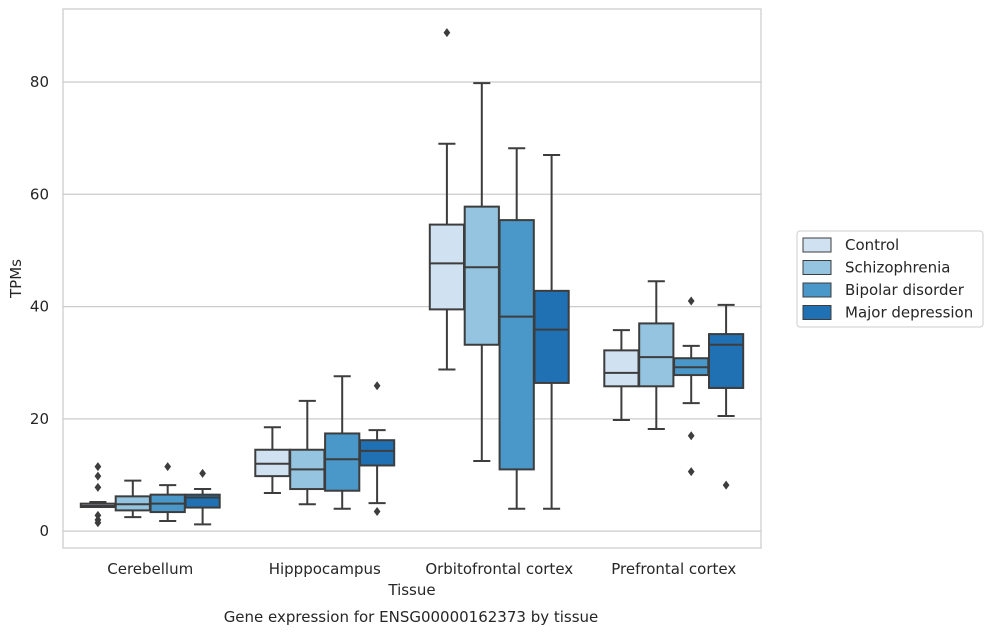 The image size is (993, 634). What do you see at coordinates (411, 590) in the screenshot?
I see `x-axis-label: Tissue` at bounding box center [411, 590].